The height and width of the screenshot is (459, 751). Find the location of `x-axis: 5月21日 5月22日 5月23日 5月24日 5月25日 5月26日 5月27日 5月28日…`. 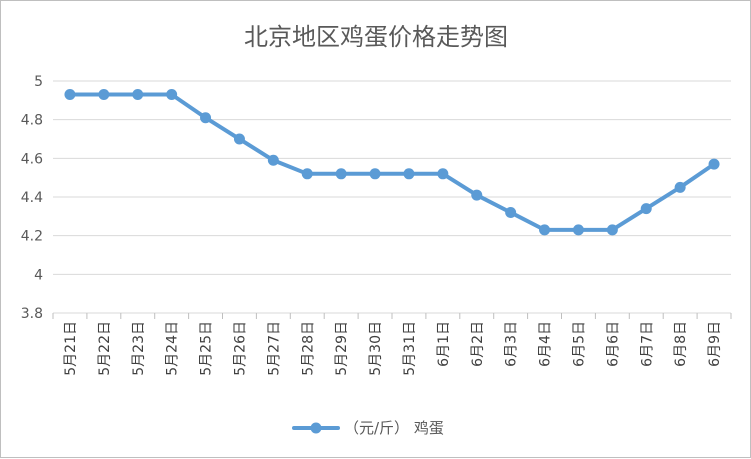

x-axis: 5月21日 5月22日 5月23日 5月24日 5月25日 5月26日 5月27日 5月28日… is located at coordinates (392, 344).